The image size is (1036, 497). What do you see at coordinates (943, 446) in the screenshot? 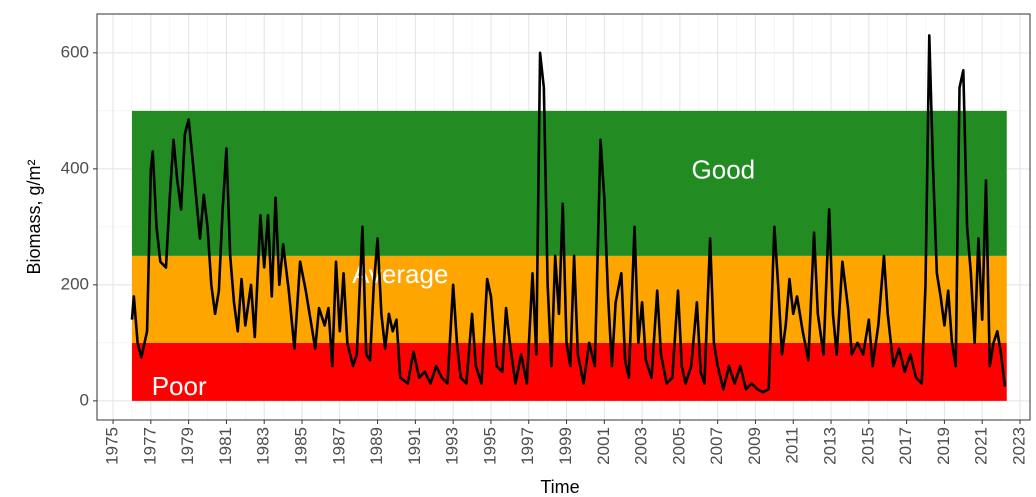
I see `x-tick-label: 2019` at bounding box center [943, 446].